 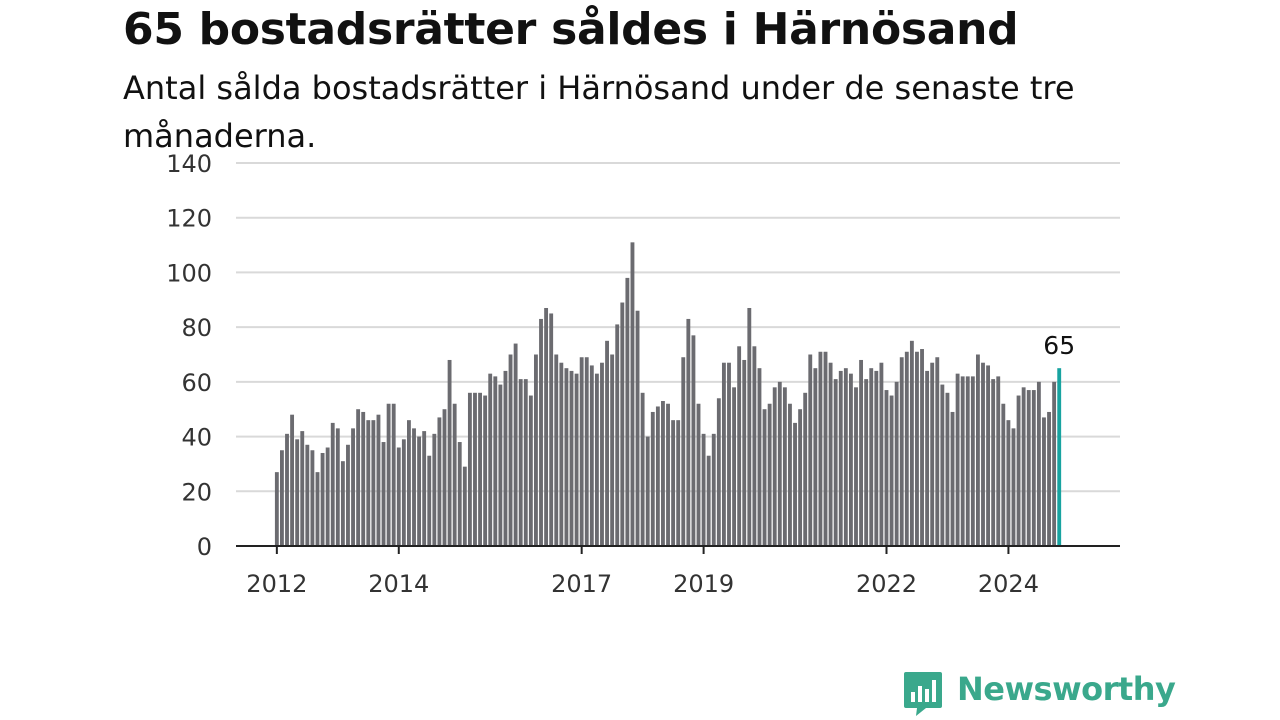 What do you see at coordinates (276, 584) in the screenshot?
I see `x-tick-label: 2012` at bounding box center [276, 584].